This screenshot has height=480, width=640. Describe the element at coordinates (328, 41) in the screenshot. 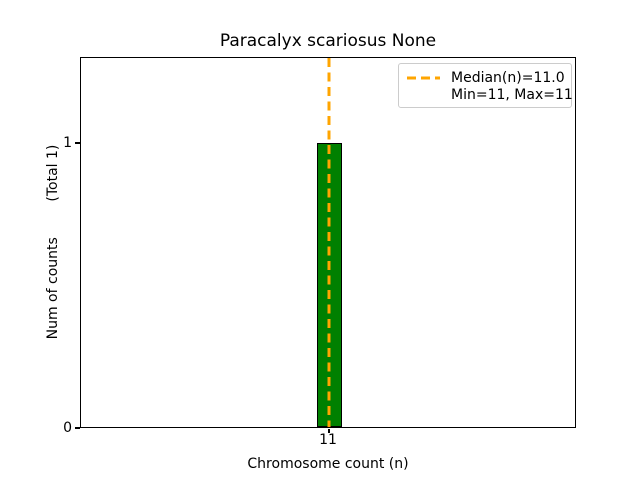

I see `chart-title: Paracalyx scariosus None` at that location.